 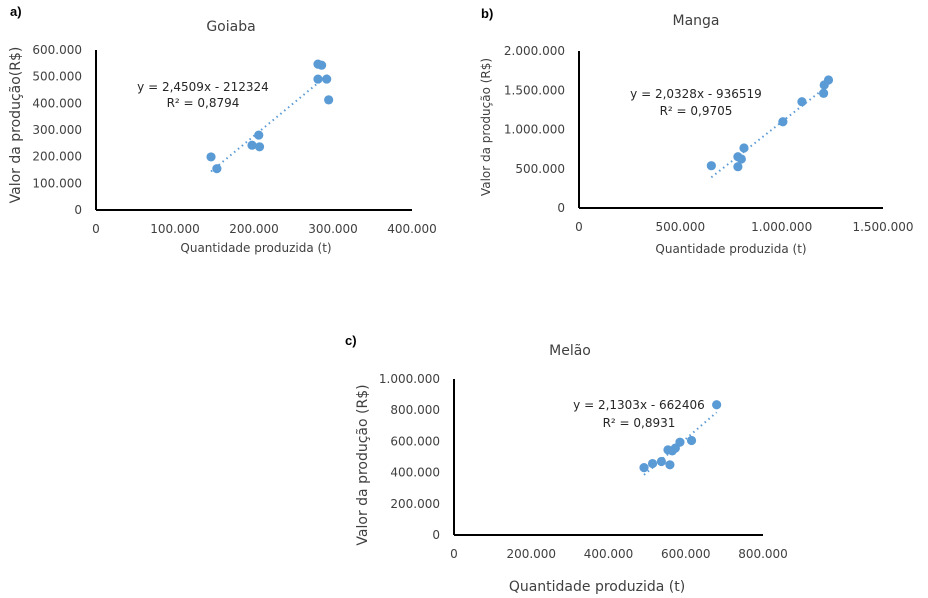 I want to click on x-tick-label: 300.000, so click(x=333, y=229).